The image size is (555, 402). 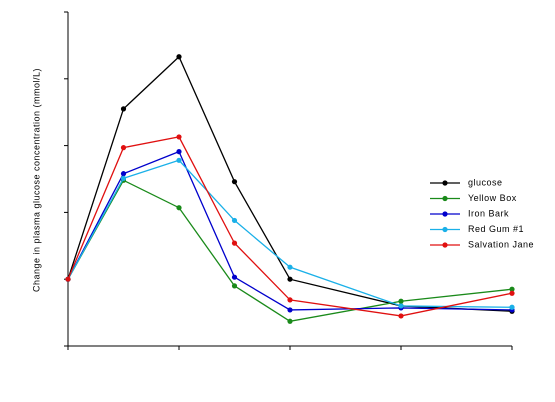 What do you see at coordinates (492, 198) in the screenshot?
I see `legend-label: Yellow Box` at bounding box center [492, 198].